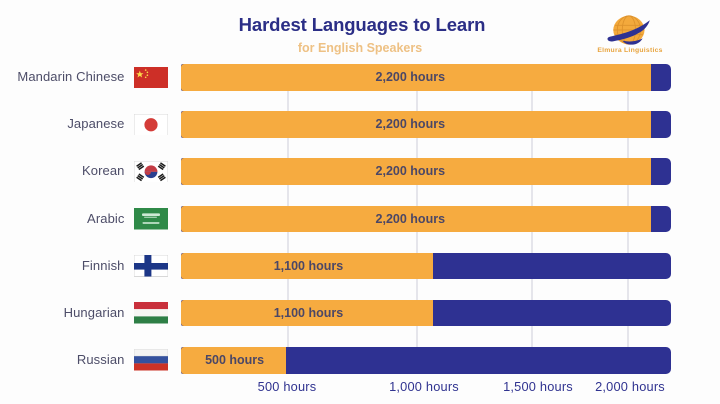  What do you see at coordinates (629, 50) in the screenshot?
I see `svg-text: Elmura Linguistics` at bounding box center [629, 50].